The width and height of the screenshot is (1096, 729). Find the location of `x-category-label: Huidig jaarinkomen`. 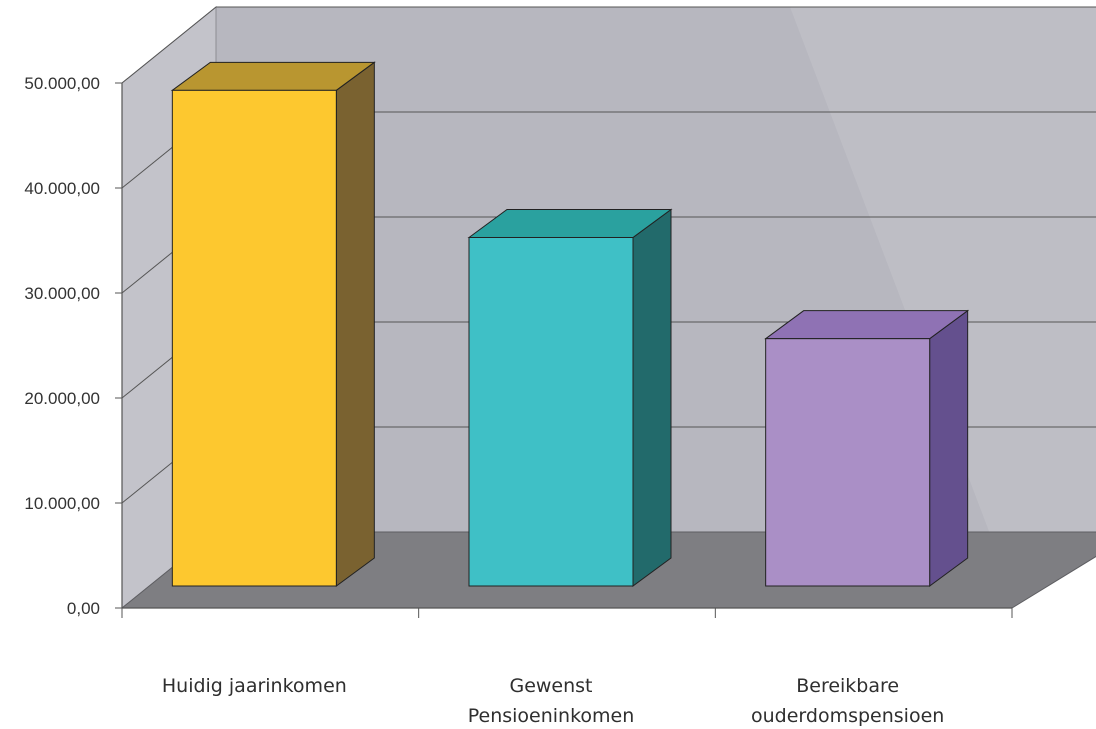

x-category-label: Huidig jaarinkomen is located at coordinates (254, 686).